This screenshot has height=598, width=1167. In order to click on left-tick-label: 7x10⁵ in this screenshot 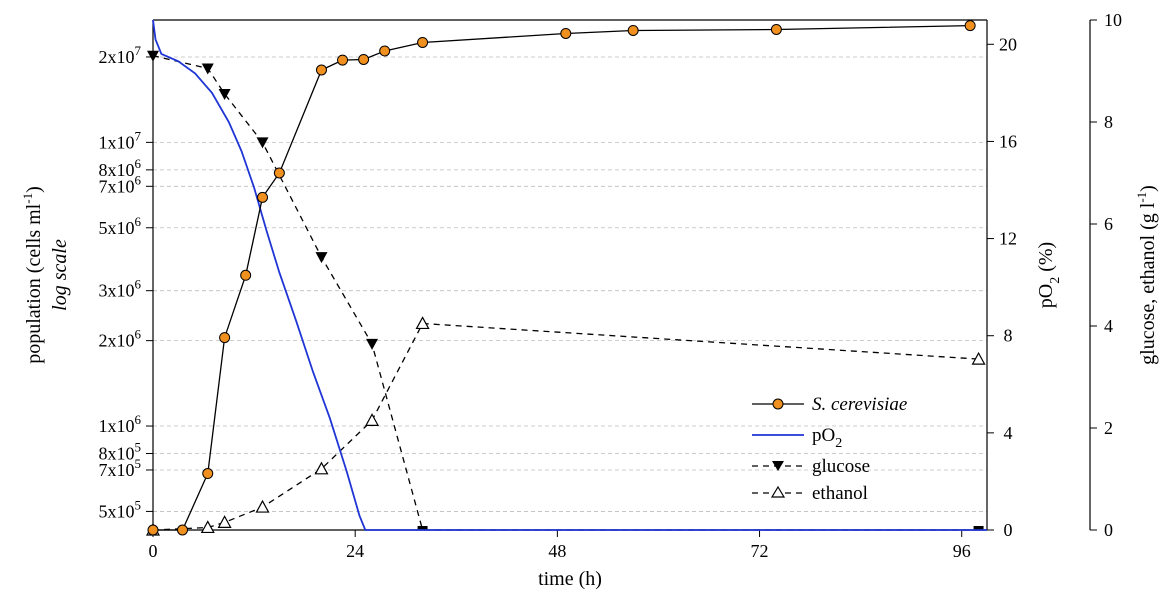, I will do `click(120, 468)`.